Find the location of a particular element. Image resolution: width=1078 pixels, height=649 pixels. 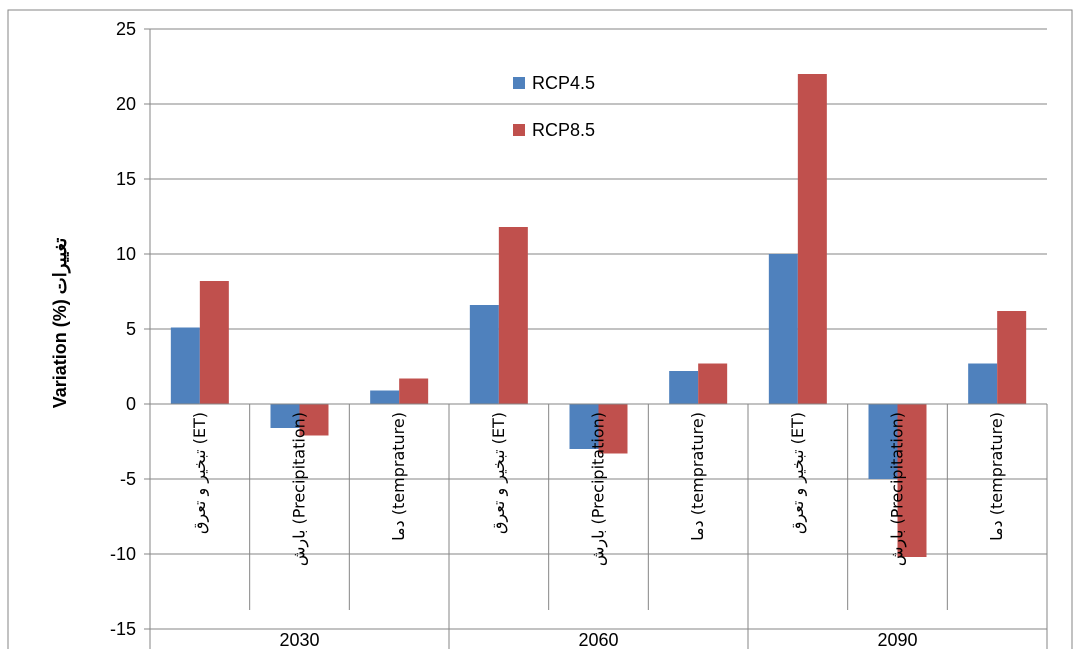

group-label-2090: 2090 is located at coordinates (897, 639).